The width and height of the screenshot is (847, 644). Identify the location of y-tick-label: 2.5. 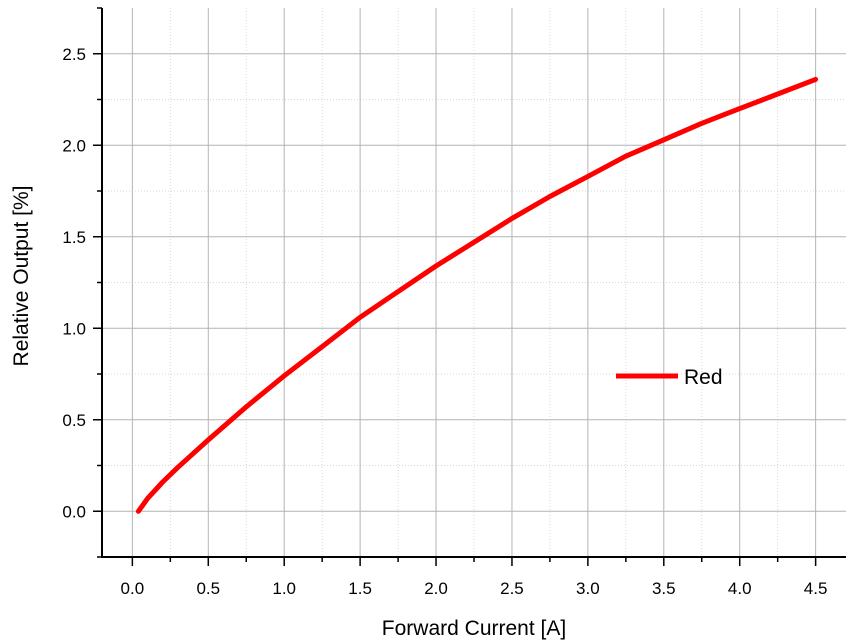
(74, 54).